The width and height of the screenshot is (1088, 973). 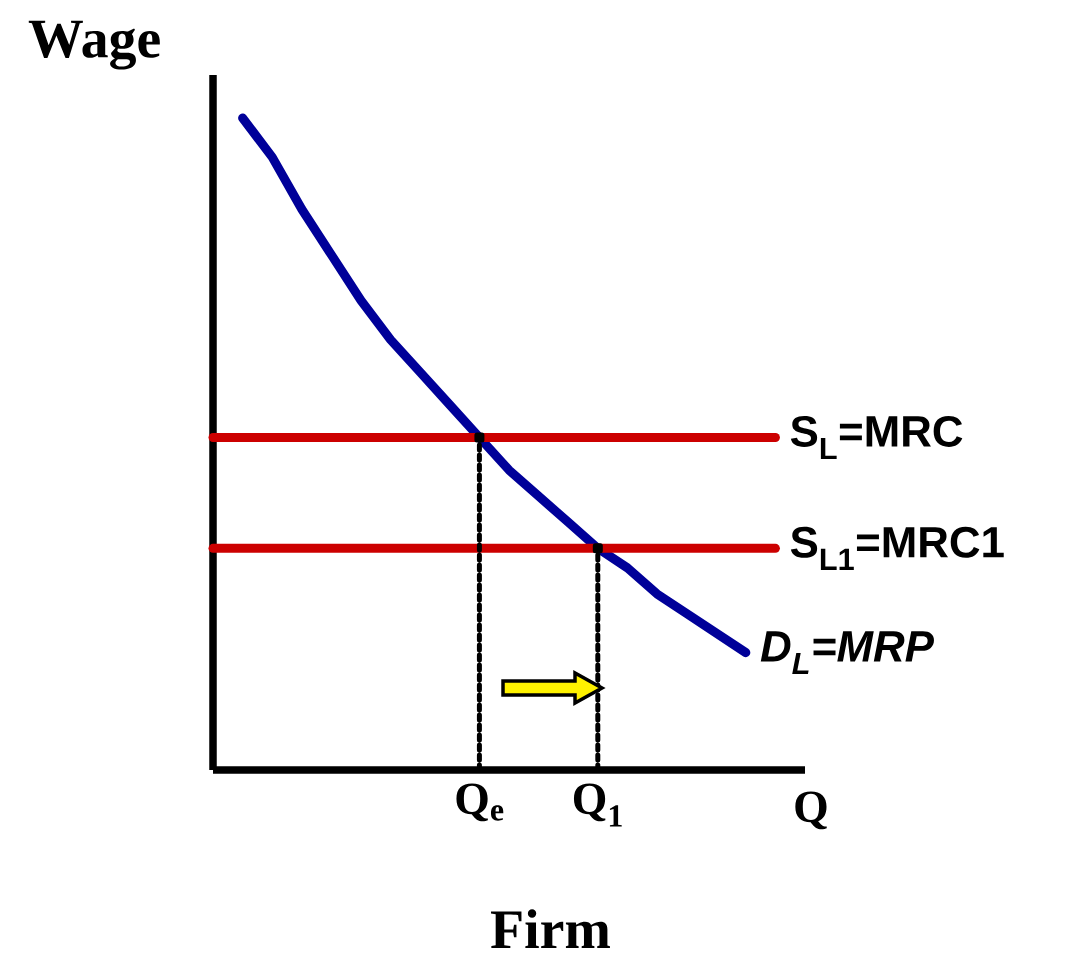 I want to click on x-axis-title: Q, so click(x=811, y=810).